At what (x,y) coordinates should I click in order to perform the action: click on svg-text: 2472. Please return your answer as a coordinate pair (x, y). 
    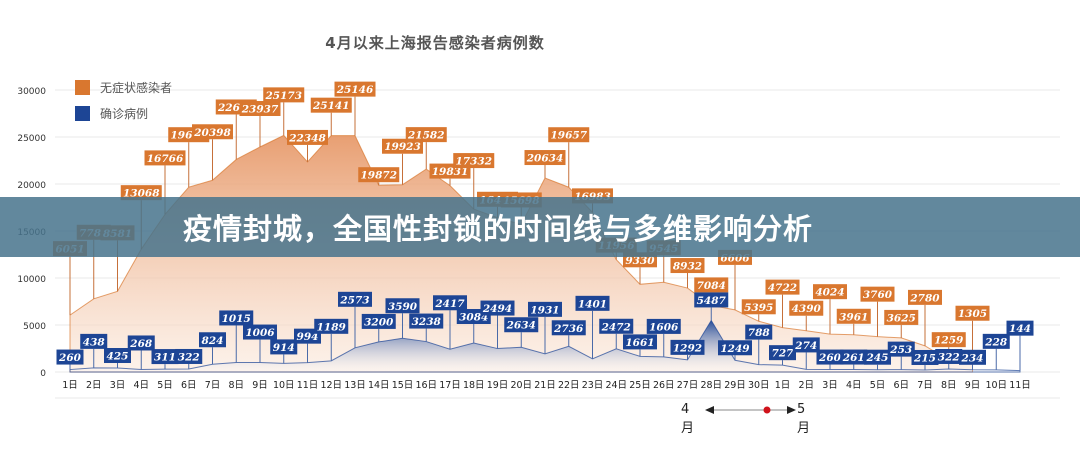
    Looking at the image, I should click on (616, 327).